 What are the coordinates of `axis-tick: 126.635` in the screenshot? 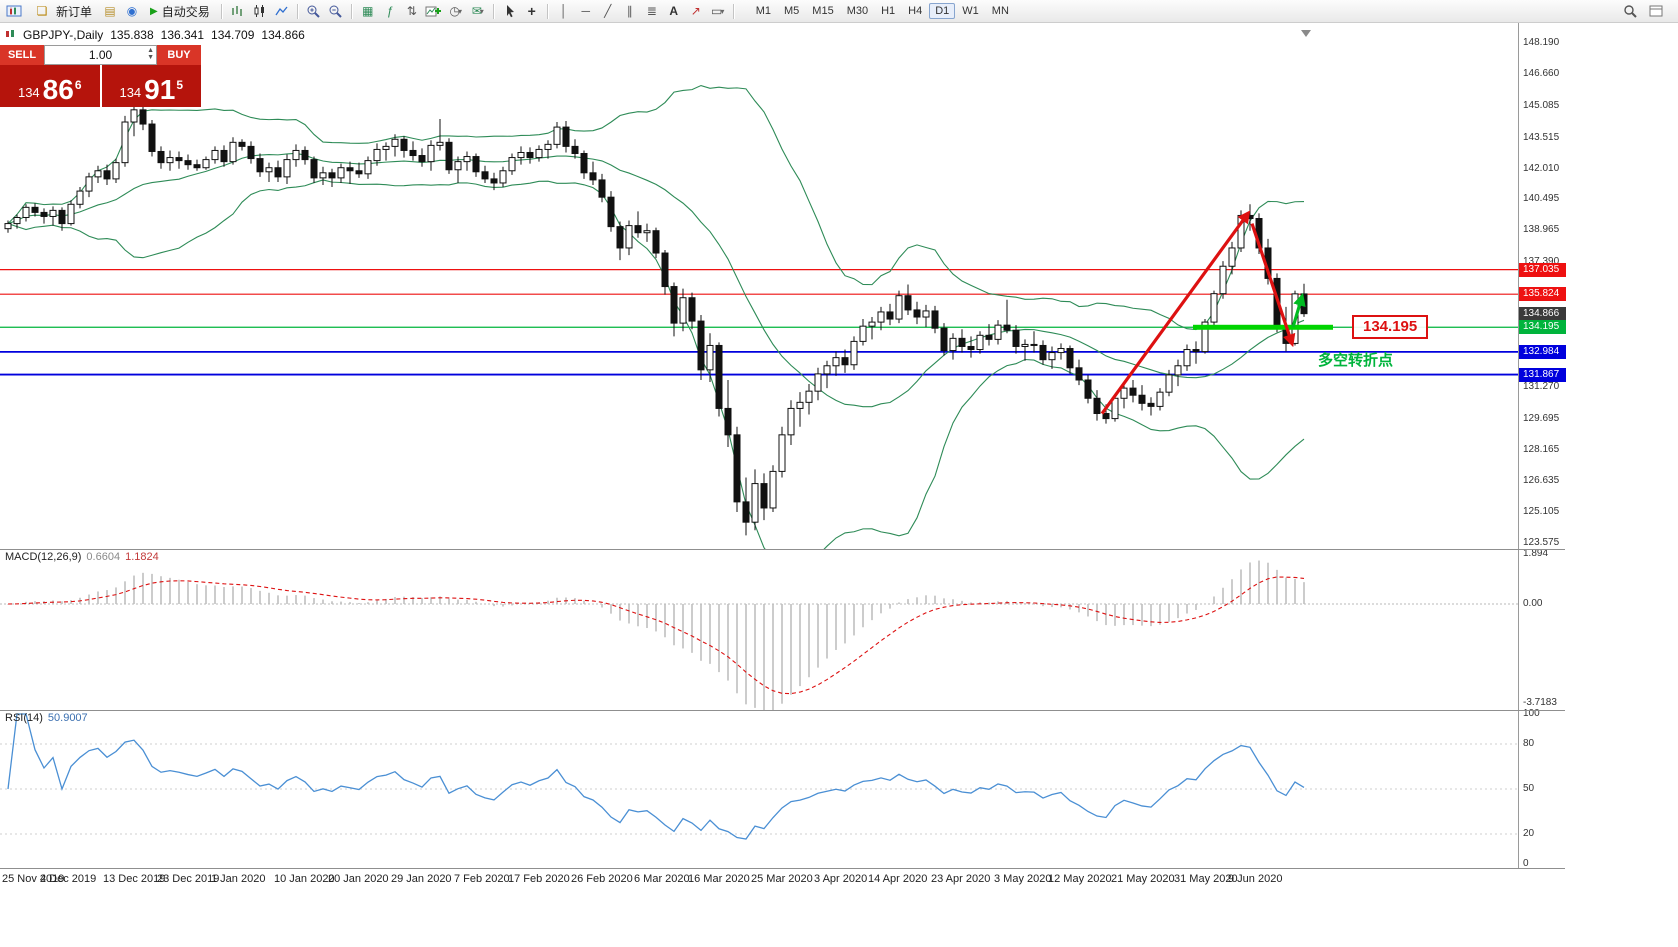 It's located at (1541, 480).